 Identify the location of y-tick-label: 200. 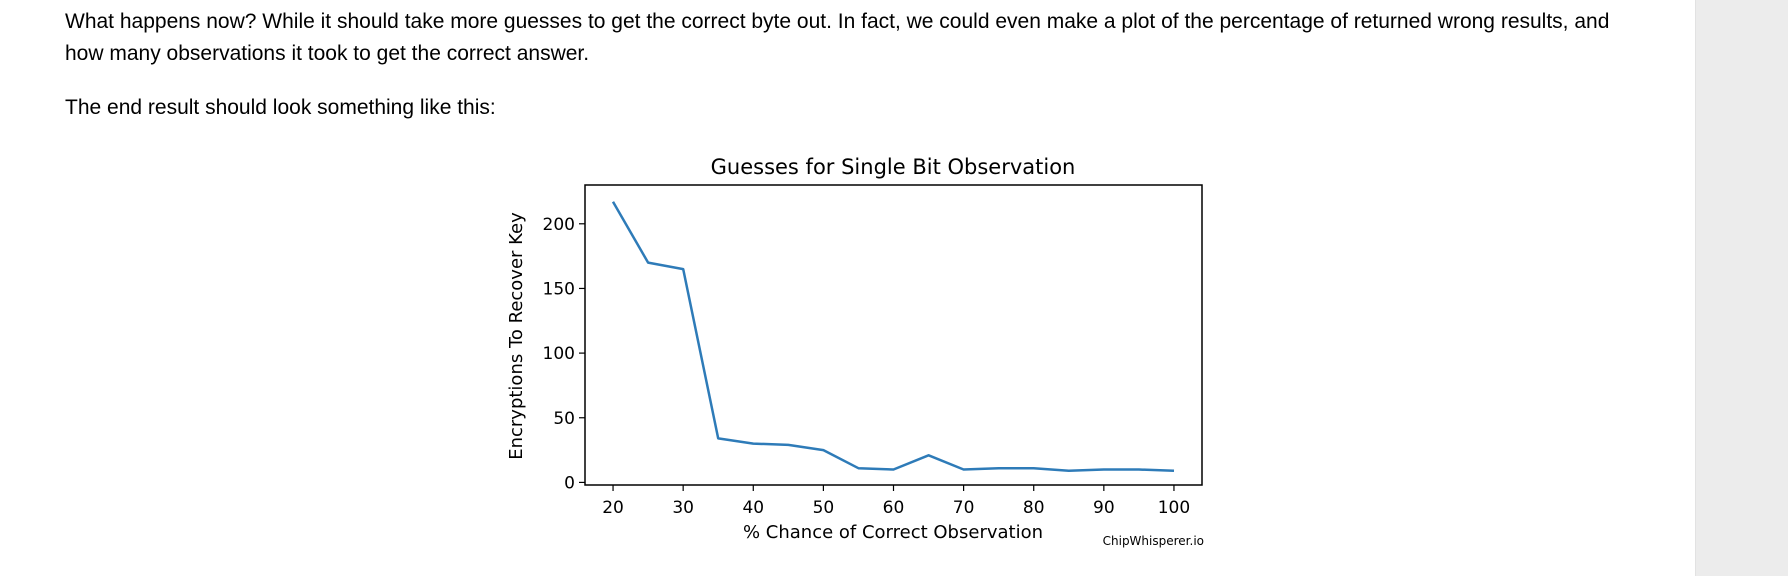
(559, 225).